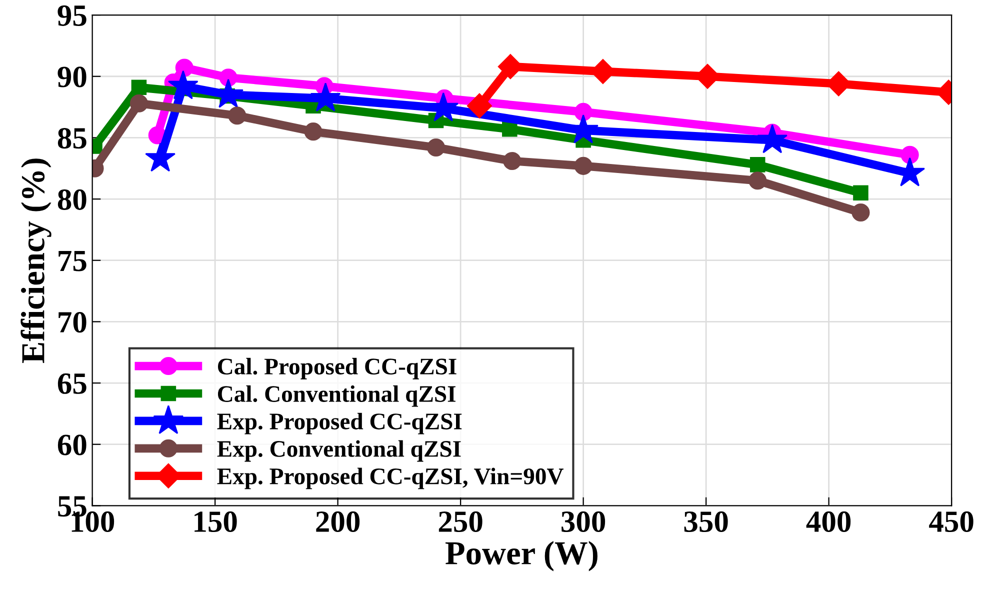  Describe the element at coordinates (72, 445) in the screenshot. I see `y-tick-label: 60` at that location.